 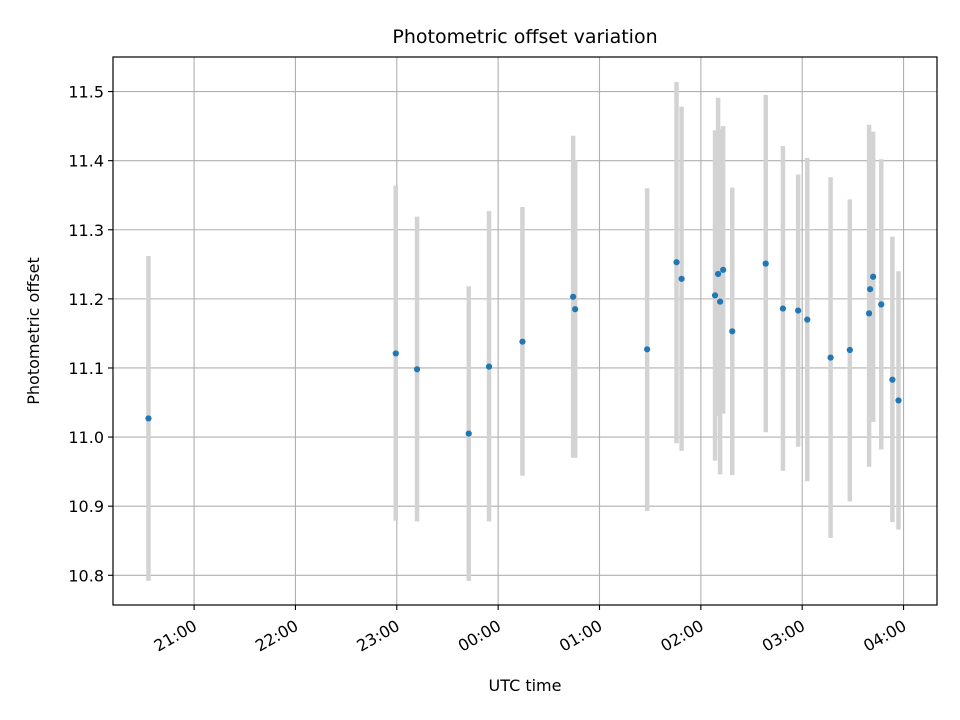 I want to click on y-axis-label: Photometric offset, so click(x=33, y=331).